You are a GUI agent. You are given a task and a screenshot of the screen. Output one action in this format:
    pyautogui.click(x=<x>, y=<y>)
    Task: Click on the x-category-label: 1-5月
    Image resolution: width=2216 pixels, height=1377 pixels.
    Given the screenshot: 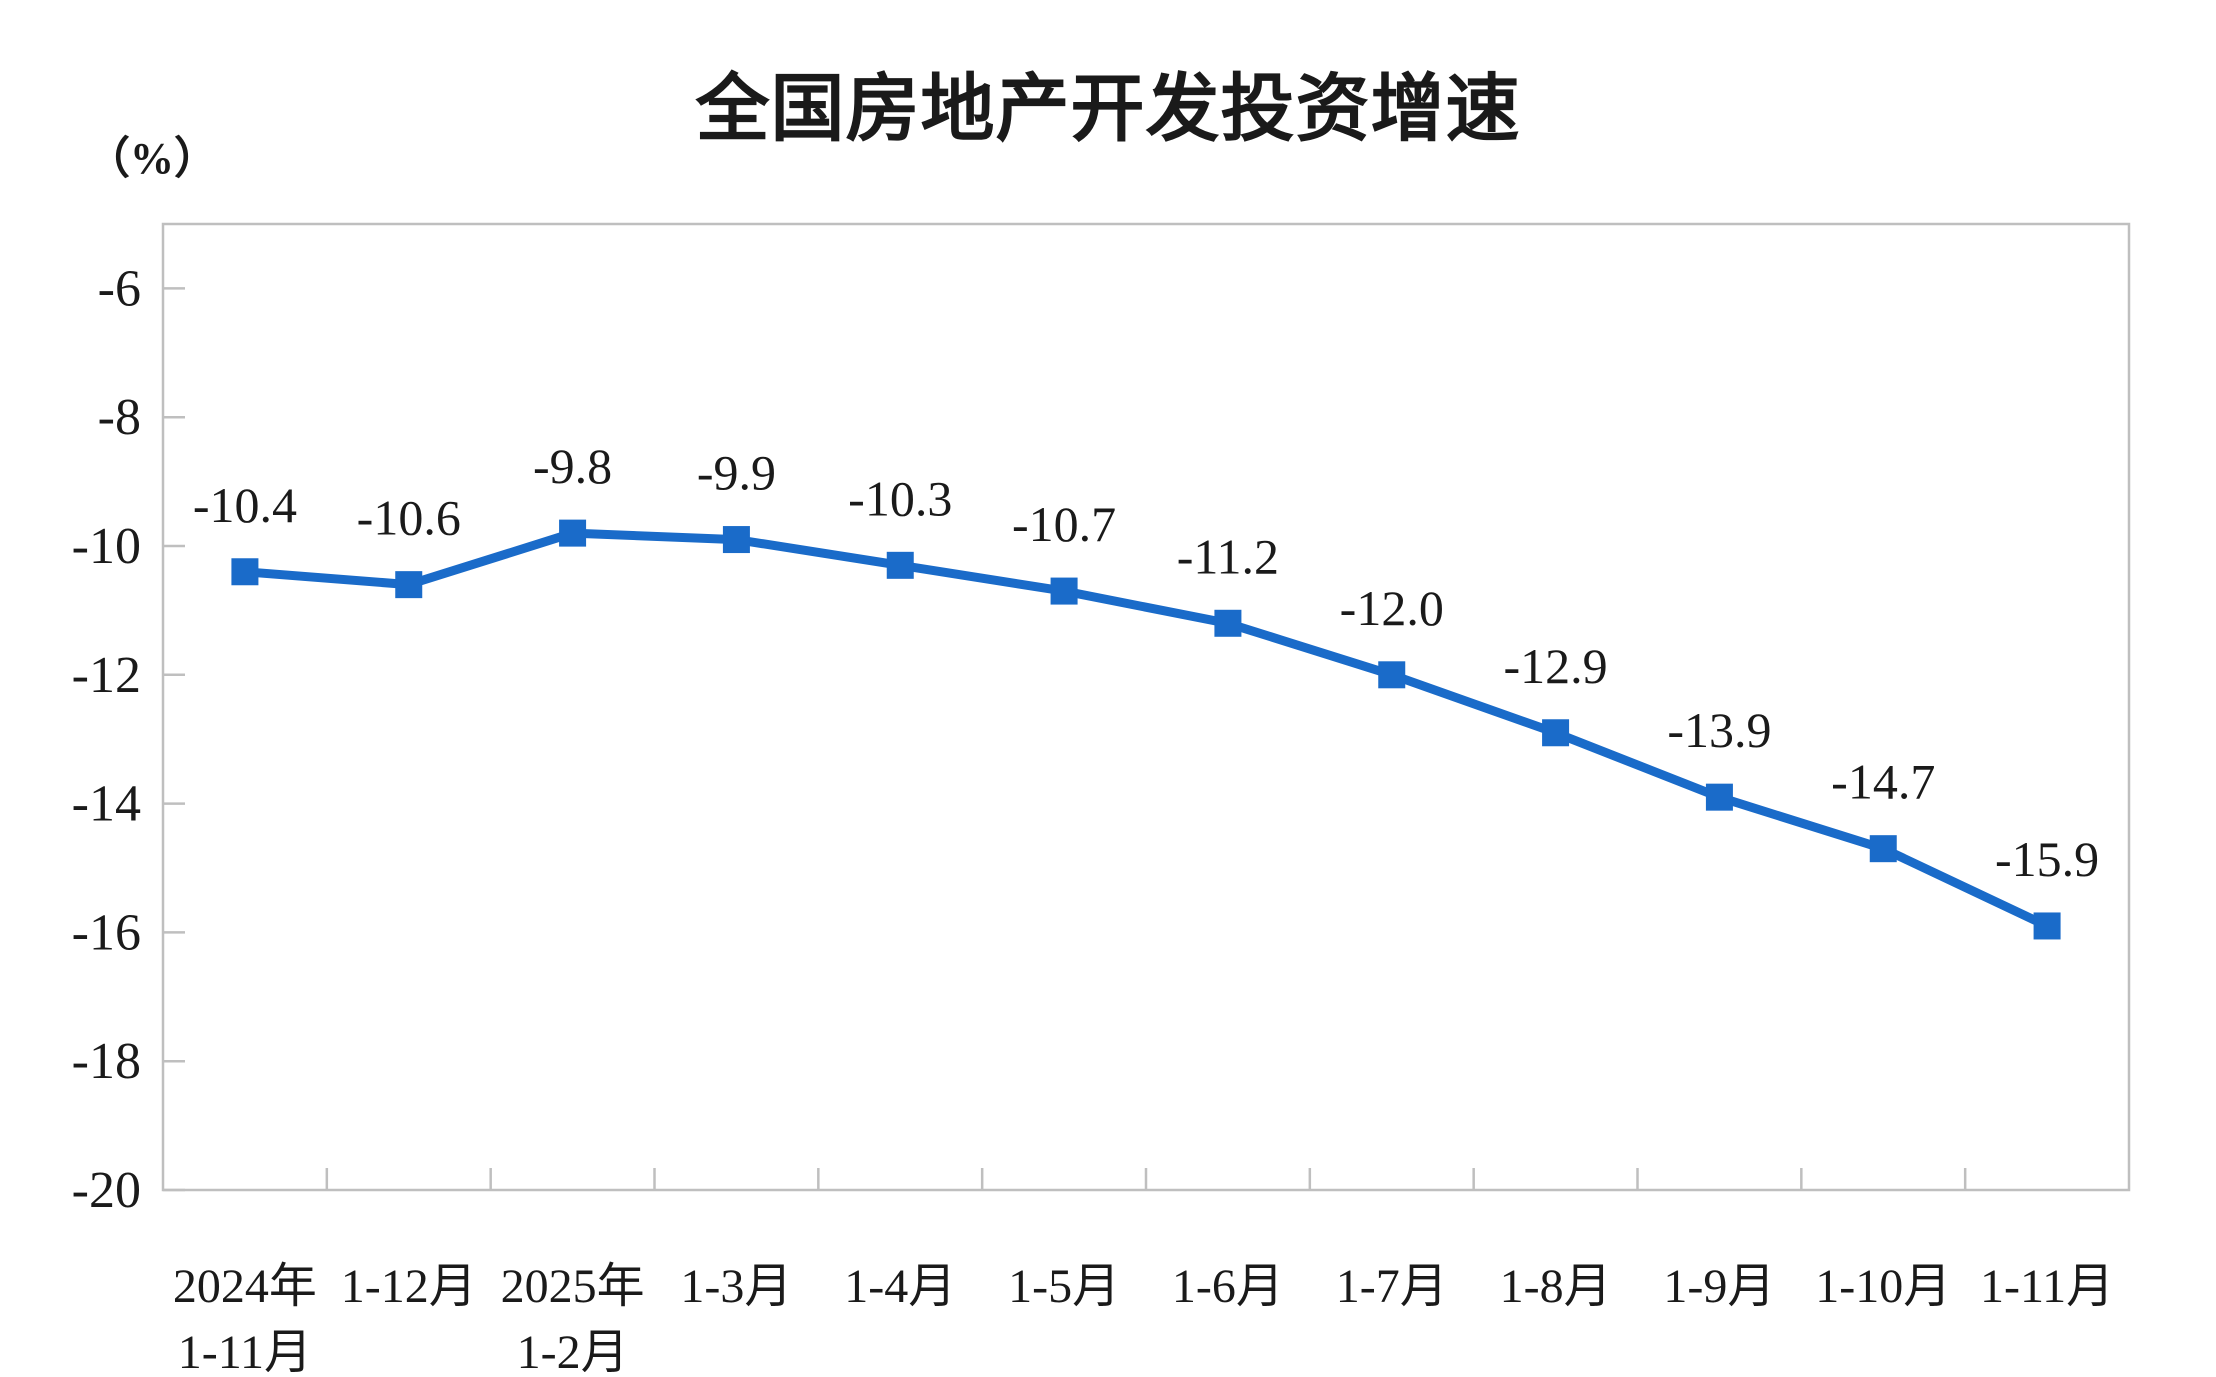 What is the action you would take?
    pyautogui.click(x=1064, y=1286)
    